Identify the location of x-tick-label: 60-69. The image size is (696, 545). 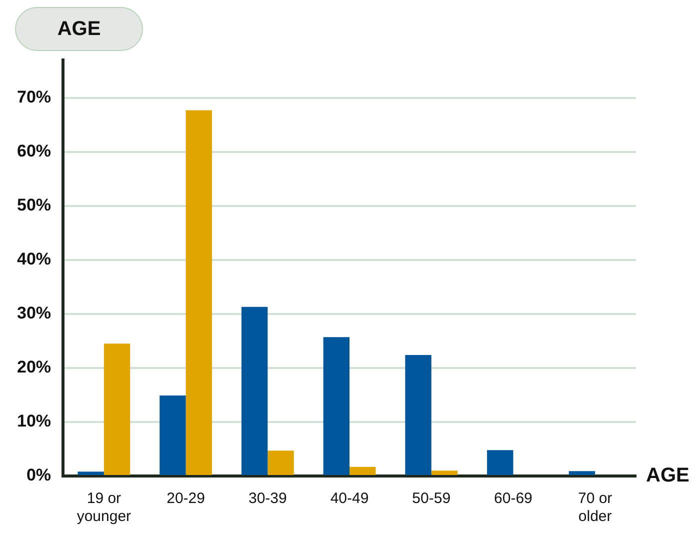
(513, 499).